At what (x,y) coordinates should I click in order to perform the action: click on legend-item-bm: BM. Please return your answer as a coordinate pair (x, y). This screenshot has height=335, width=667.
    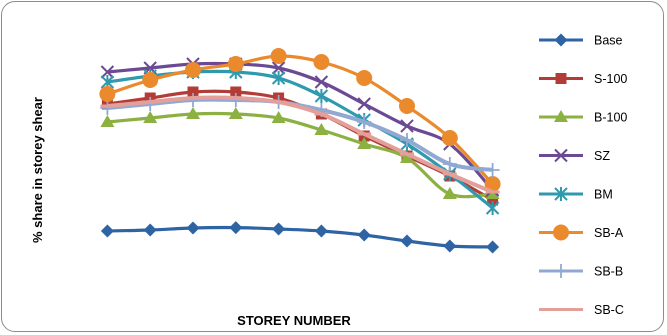
    Looking at the image, I should click on (576, 194).